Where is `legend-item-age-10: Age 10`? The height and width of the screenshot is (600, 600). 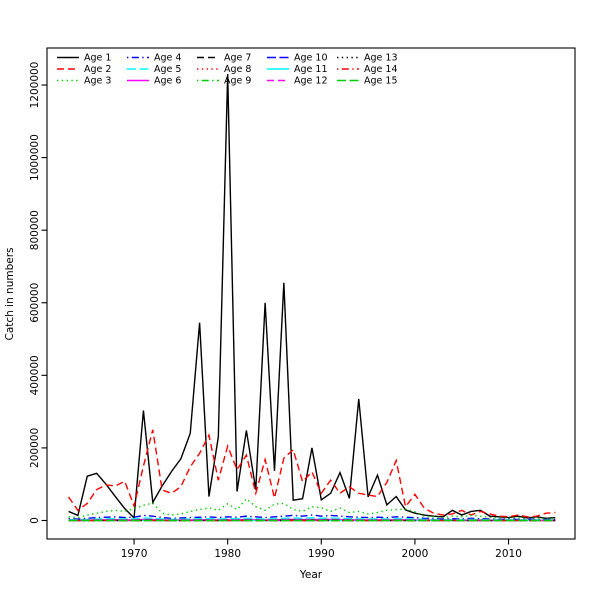
legend-item-age-10: Age 10 is located at coordinates (297, 58).